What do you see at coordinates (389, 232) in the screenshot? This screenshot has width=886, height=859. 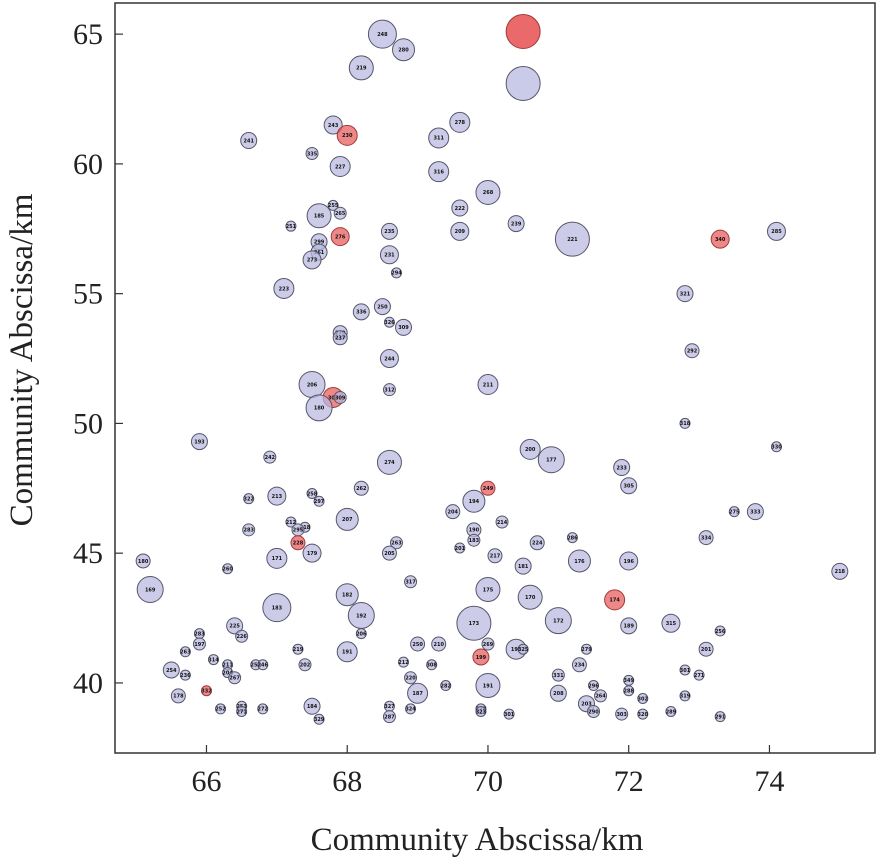 I see `point-label: 235` at bounding box center [389, 232].